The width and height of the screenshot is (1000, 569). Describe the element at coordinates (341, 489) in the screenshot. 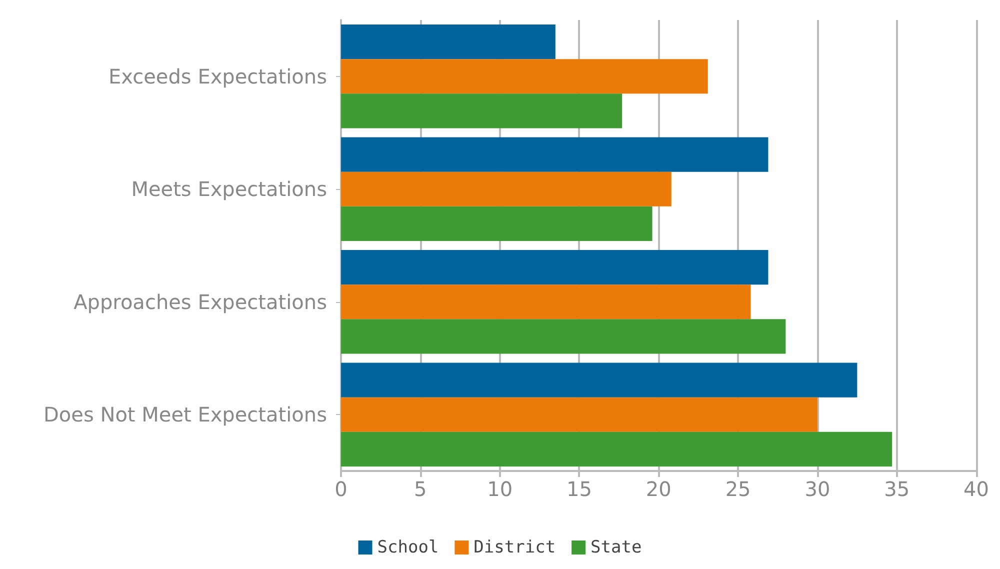

I see `x-tick-label: 0` at that location.